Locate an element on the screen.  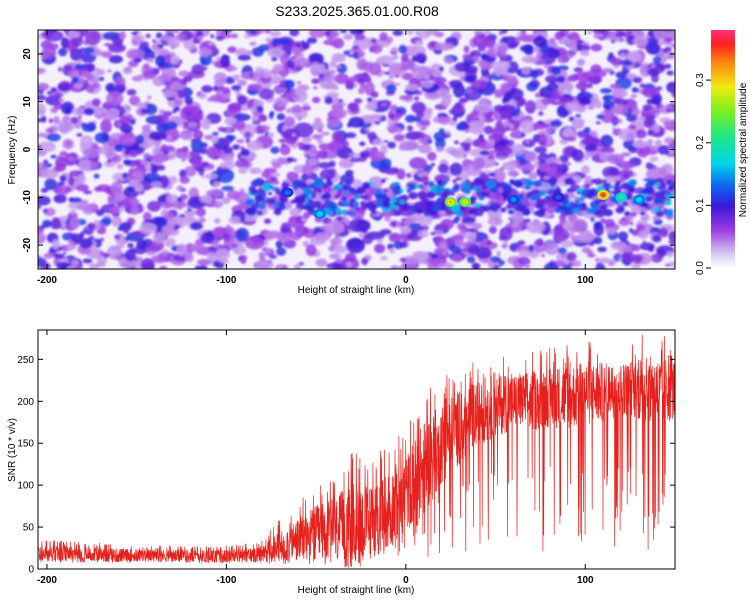
y-tick-label: -20 is located at coordinates (27, 244).